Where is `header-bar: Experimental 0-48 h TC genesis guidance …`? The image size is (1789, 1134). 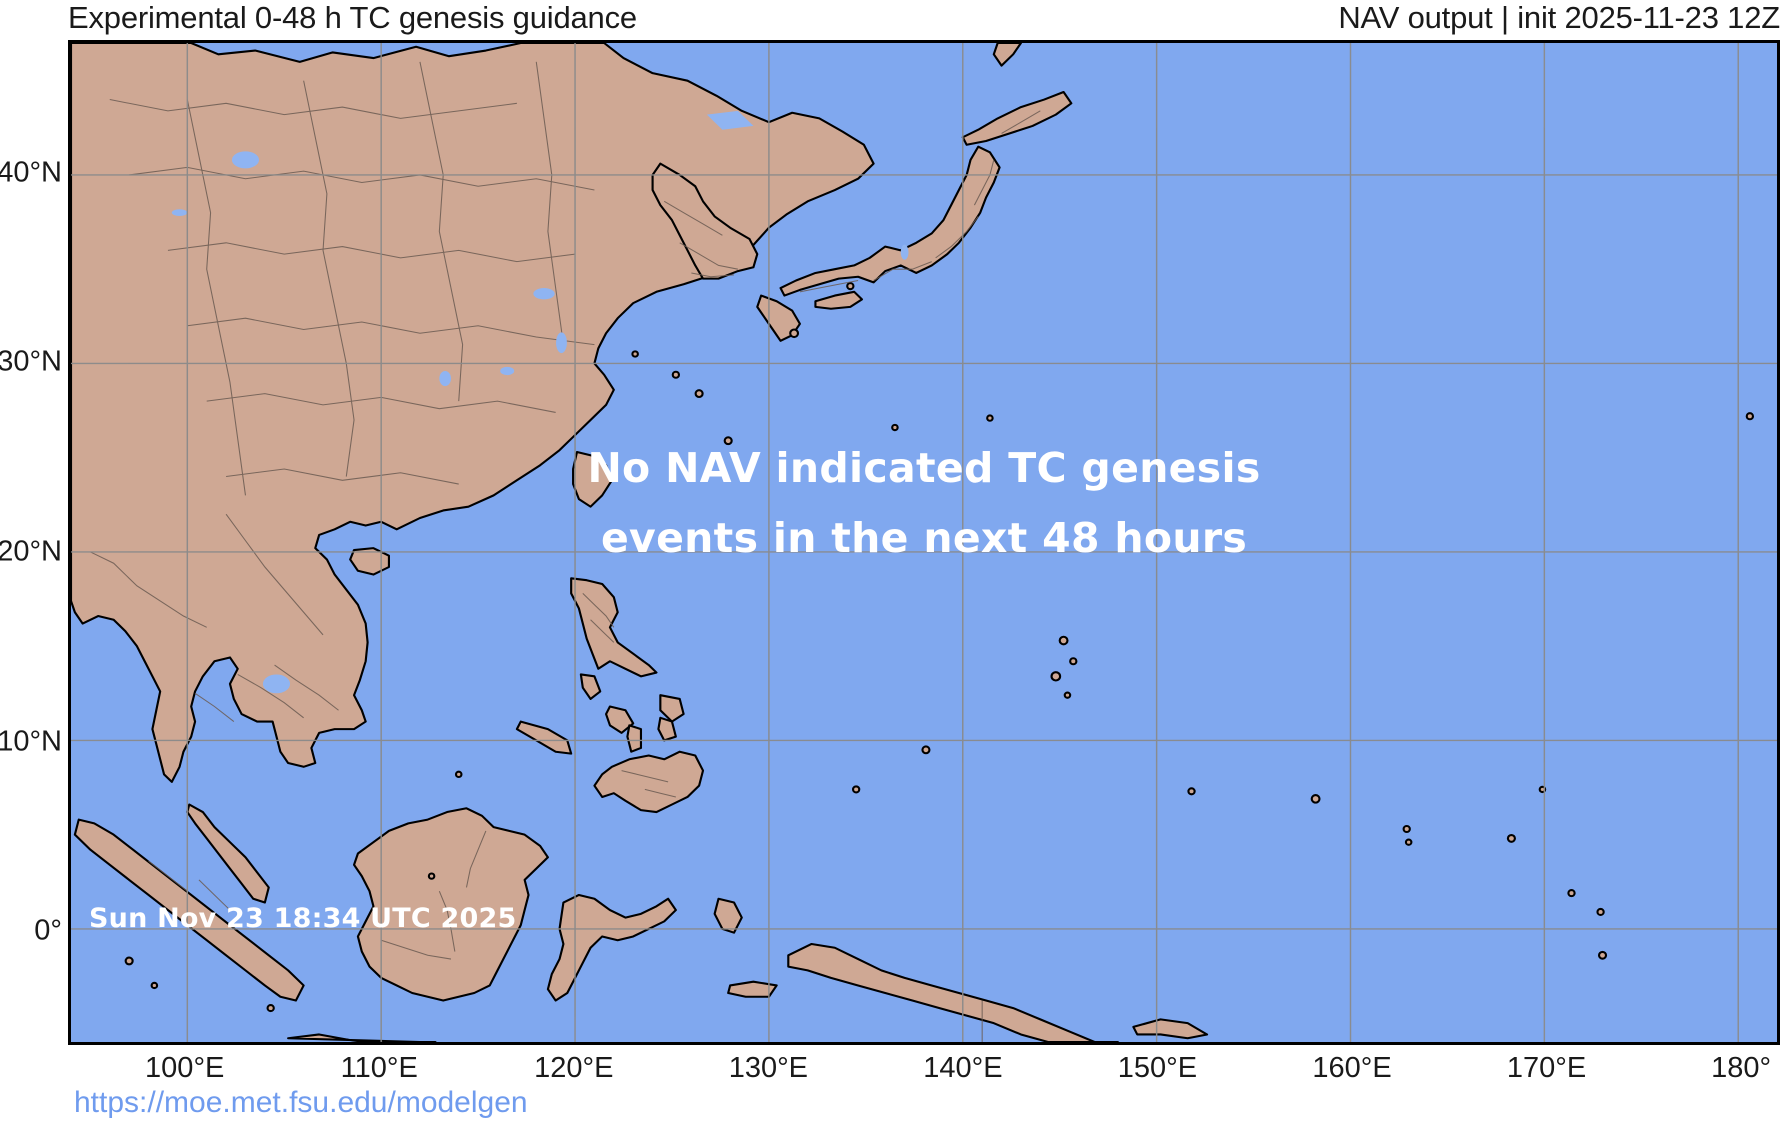
header-bar: Experimental 0-48 h TC genesis guidance … is located at coordinates (894, 20).